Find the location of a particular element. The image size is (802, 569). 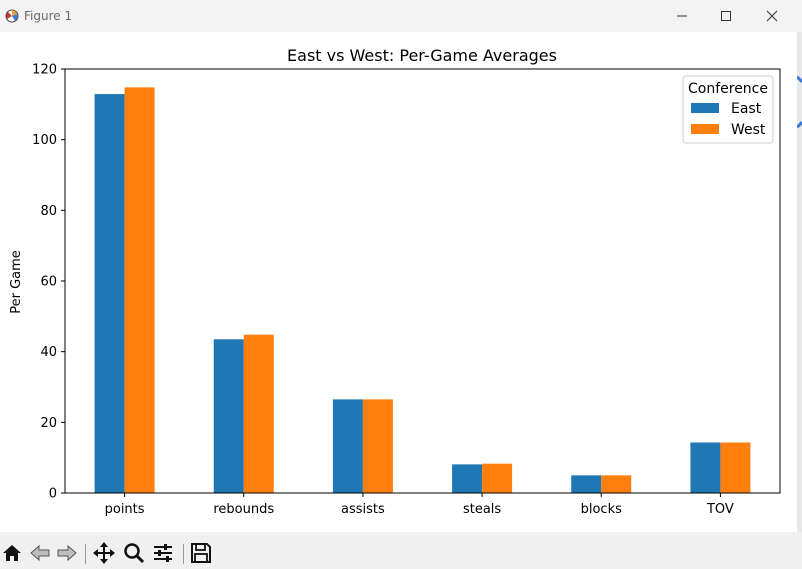

bar-east-assists is located at coordinates (347, 446).